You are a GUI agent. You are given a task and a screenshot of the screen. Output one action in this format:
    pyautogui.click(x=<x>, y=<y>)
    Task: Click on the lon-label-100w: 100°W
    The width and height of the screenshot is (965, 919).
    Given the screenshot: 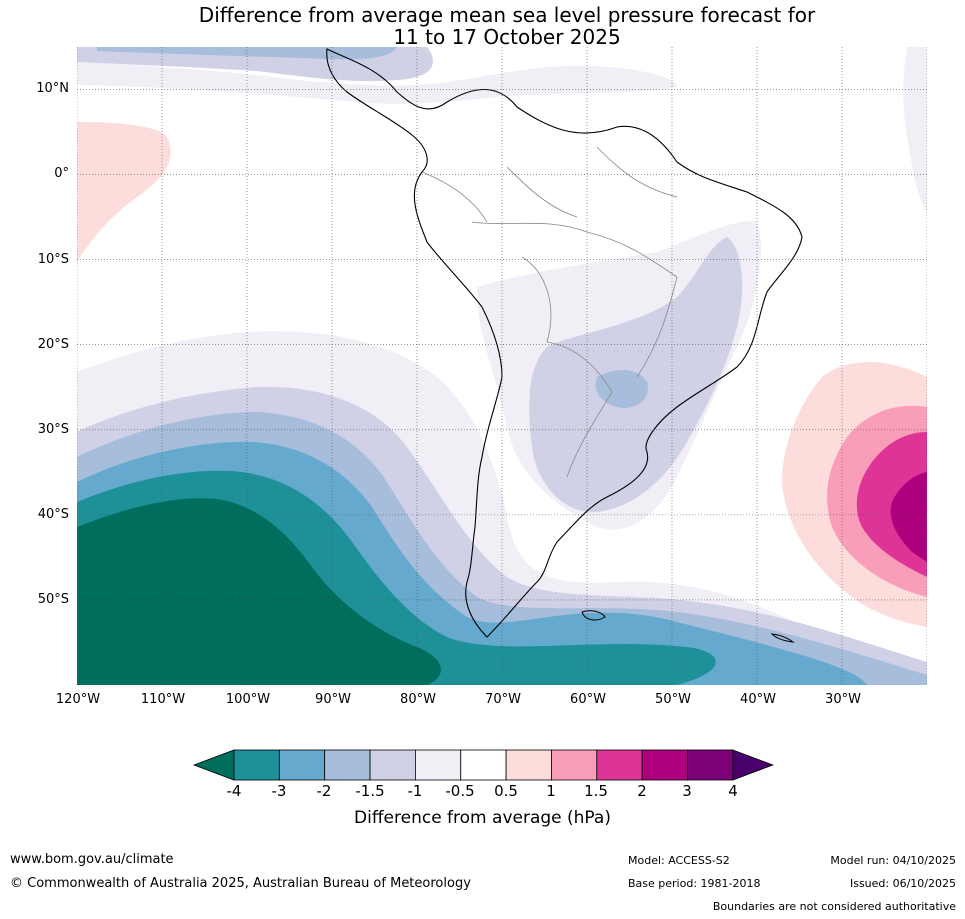 What is the action you would take?
    pyautogui.click(x=248, y=699)
    